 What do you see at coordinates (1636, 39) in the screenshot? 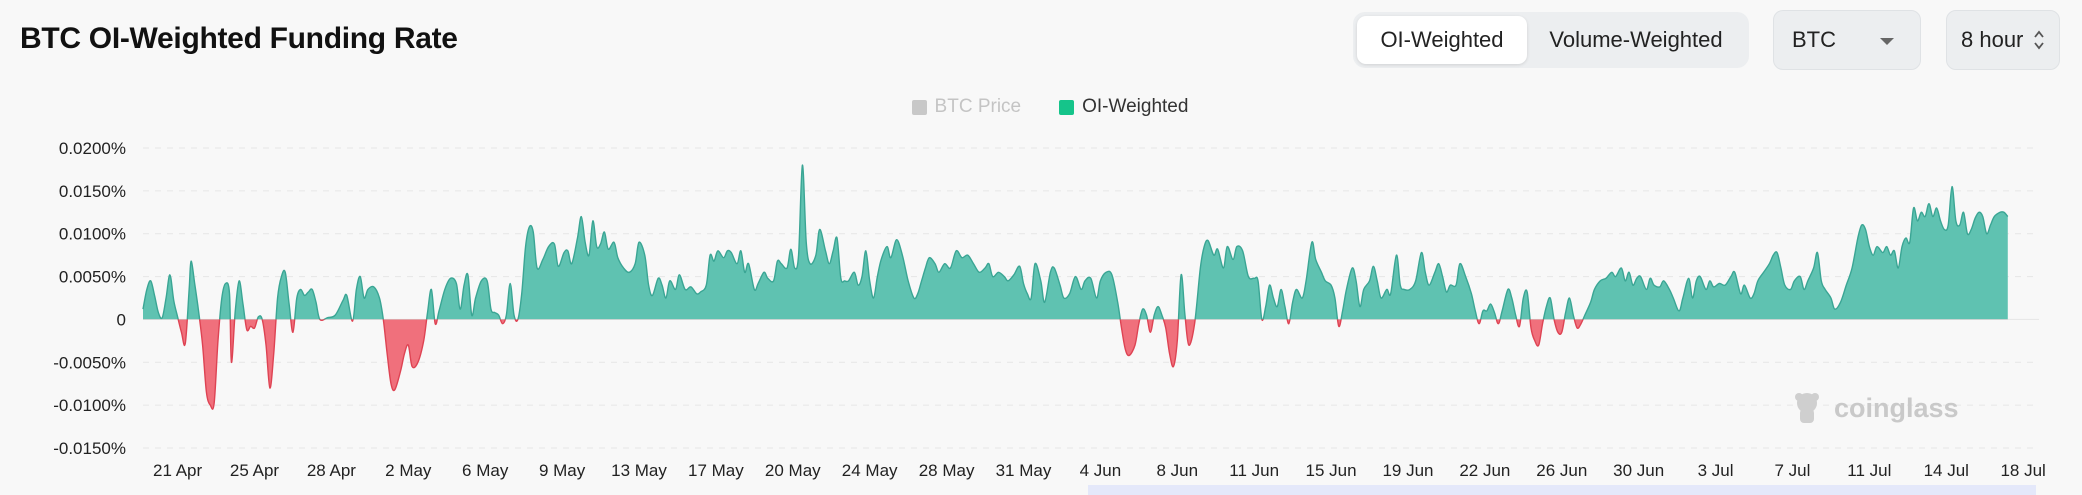
I see `tab-volume-weighted: Volume-Weighted` at bounding box center [1636, 39].